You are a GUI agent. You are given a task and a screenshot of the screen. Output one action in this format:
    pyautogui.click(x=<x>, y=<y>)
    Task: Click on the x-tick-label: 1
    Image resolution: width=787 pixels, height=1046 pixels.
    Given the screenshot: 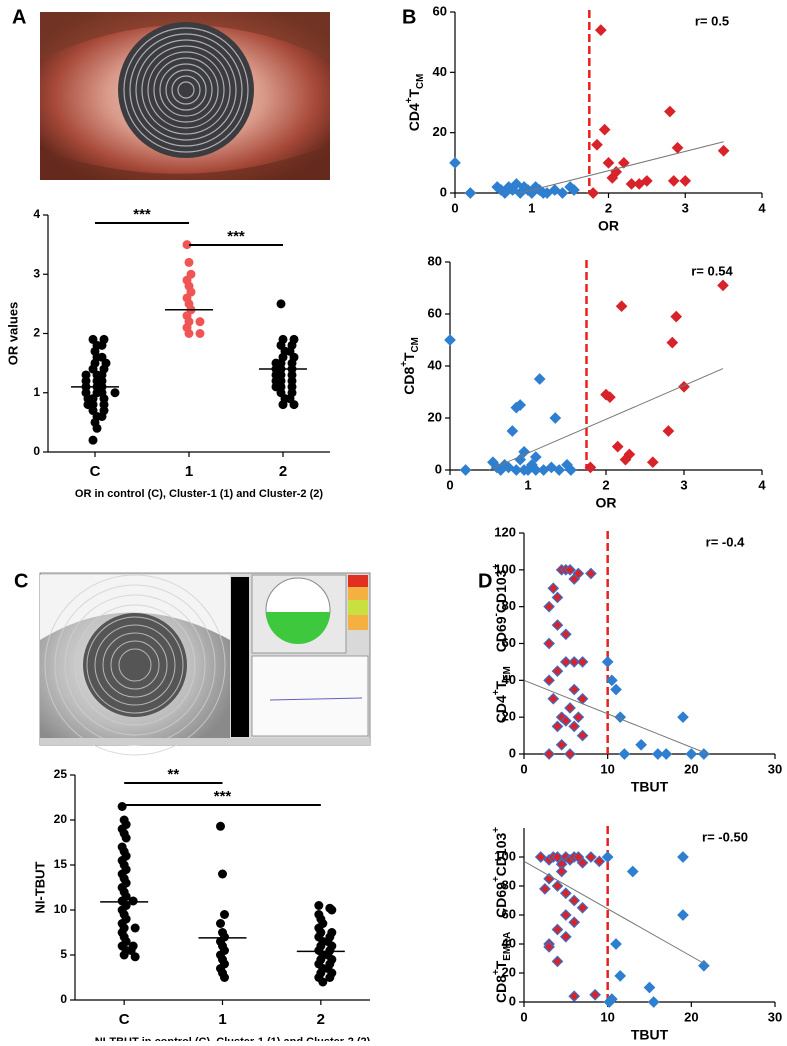 What is the action you would take?
    pyautogui.click(x=531, y=207)
    